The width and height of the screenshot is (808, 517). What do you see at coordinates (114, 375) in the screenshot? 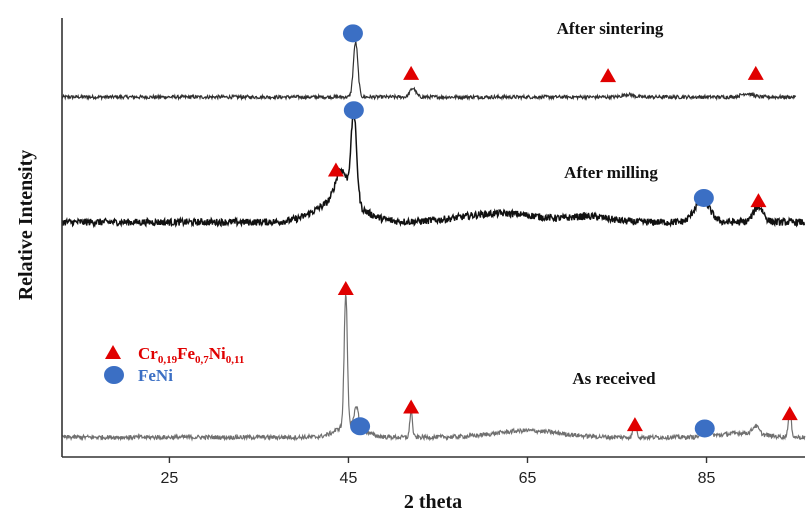
I see `legend-circle-icon` at bounding box center [114, 375].